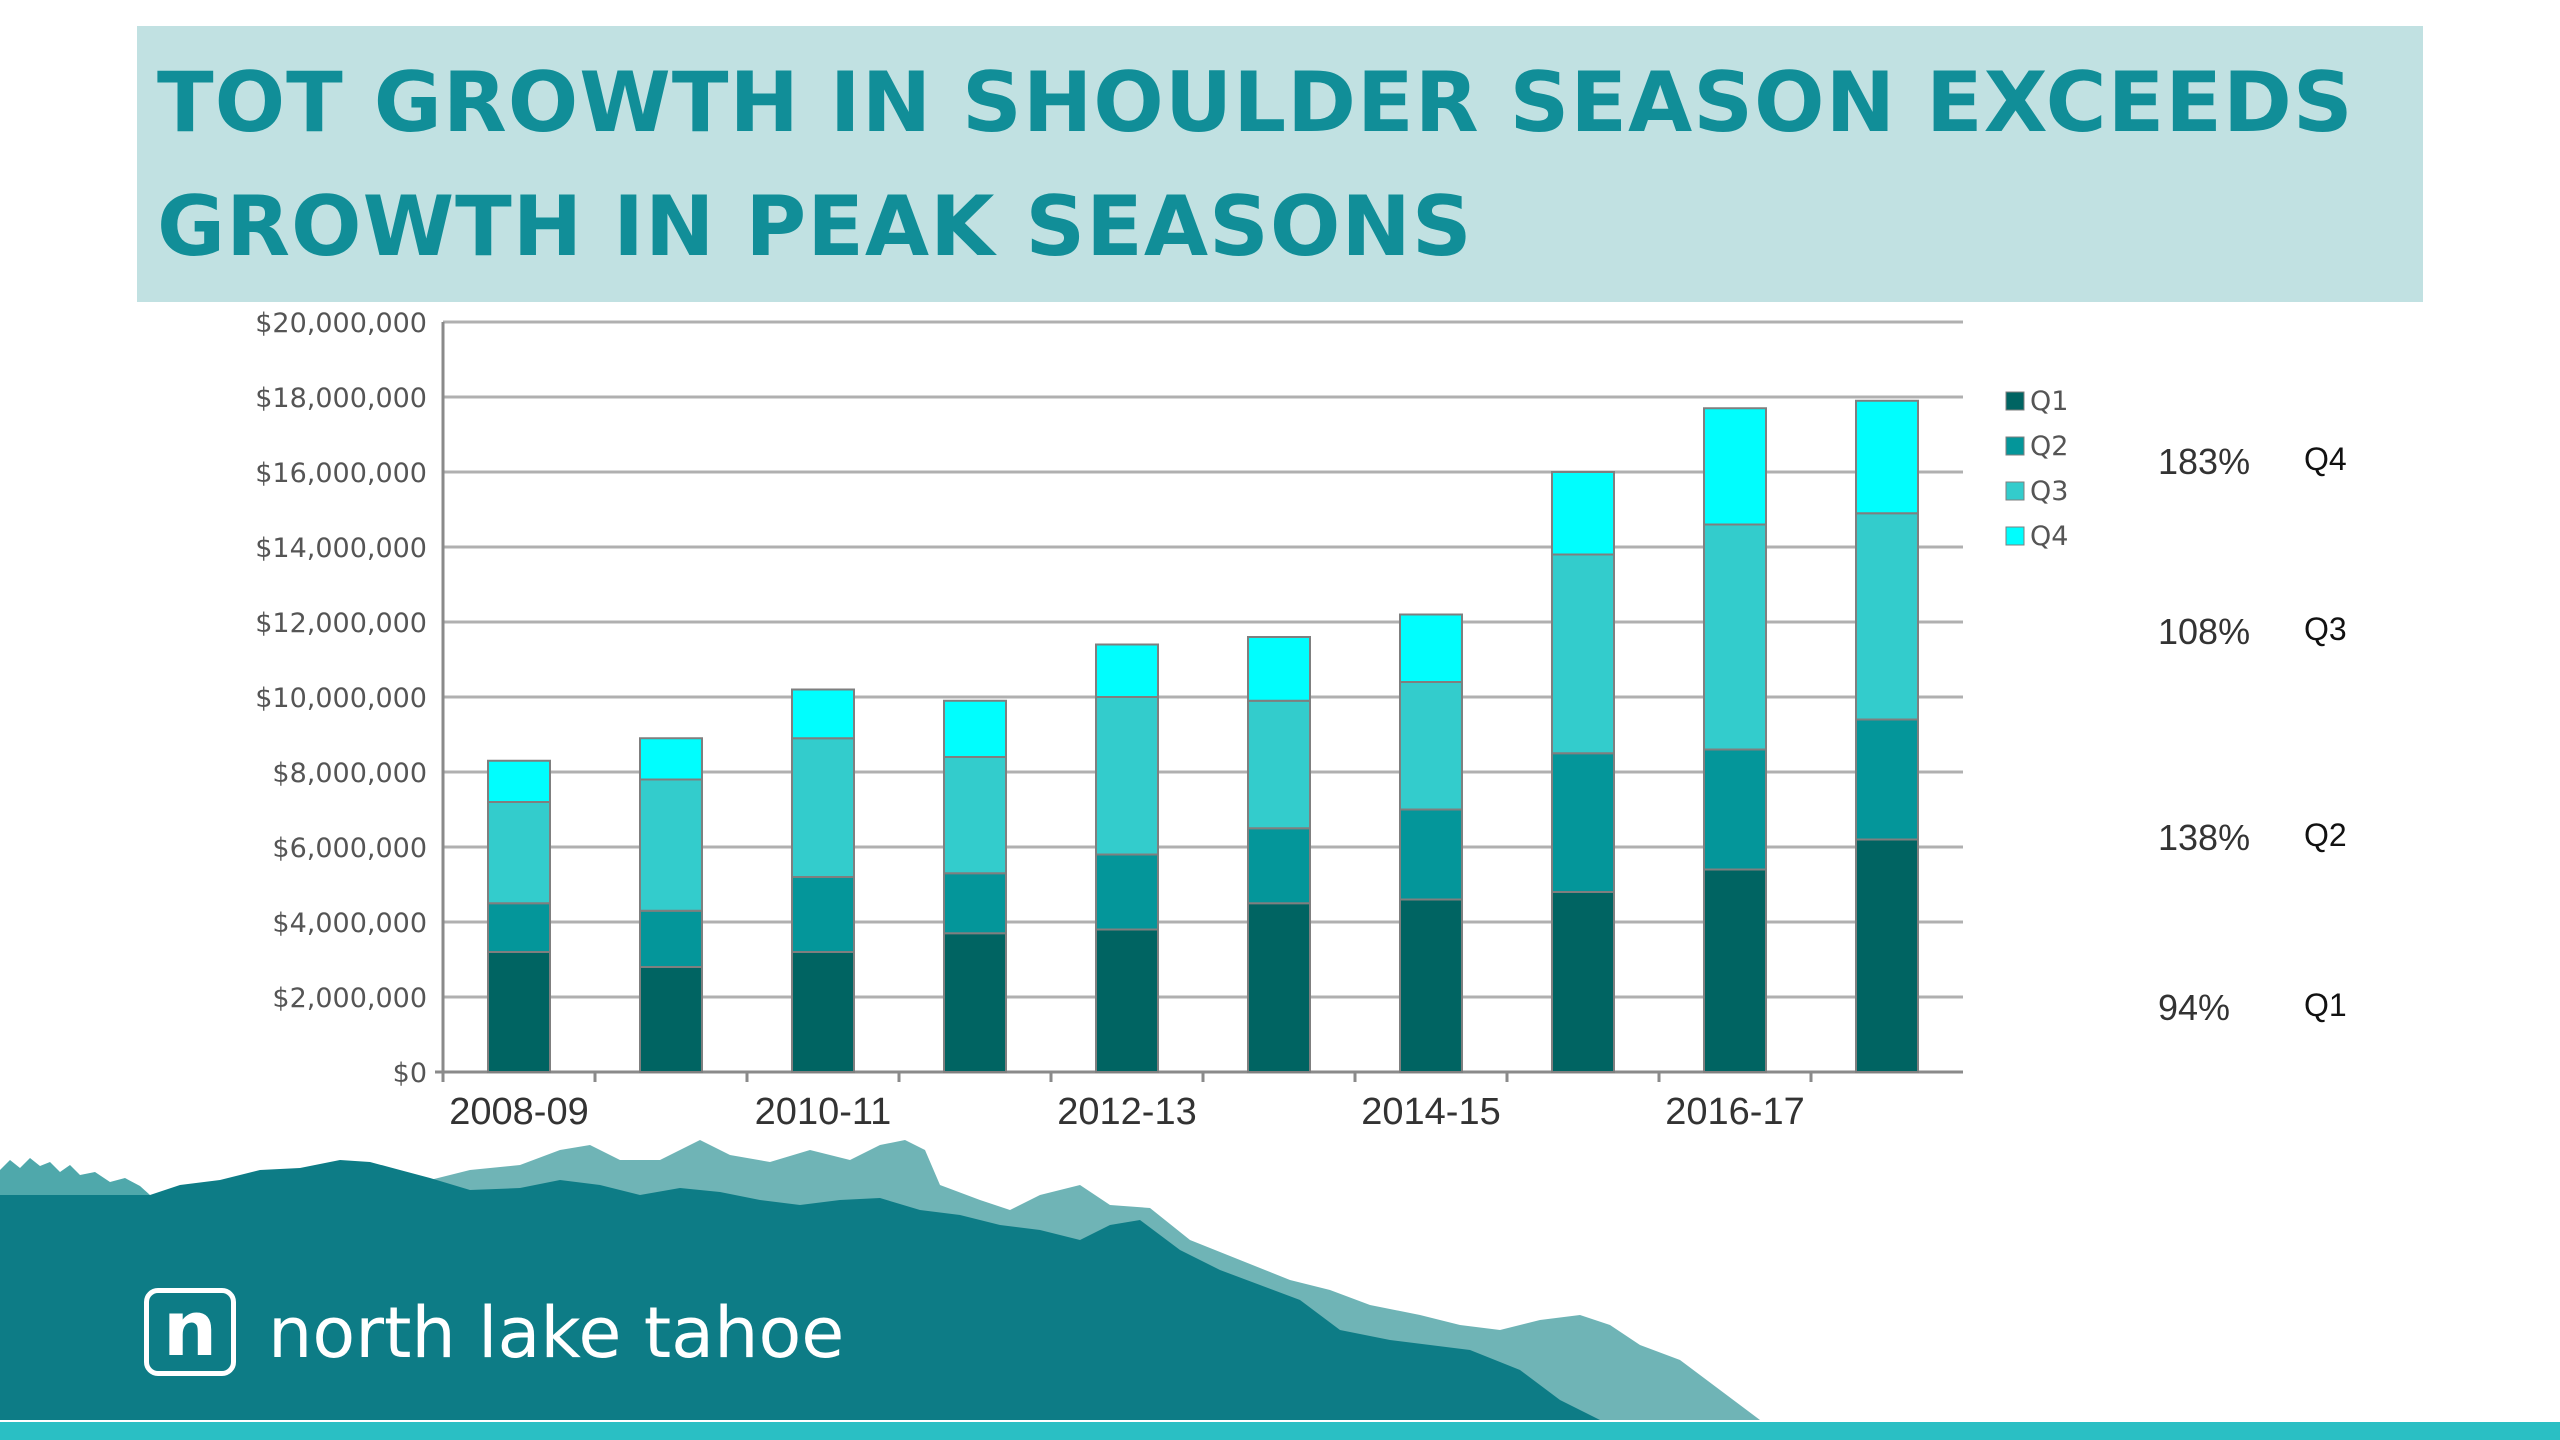  Describe the element at coordinates (800, 1290) in the screenshot. I see `mountain-dark-layer` at that location.